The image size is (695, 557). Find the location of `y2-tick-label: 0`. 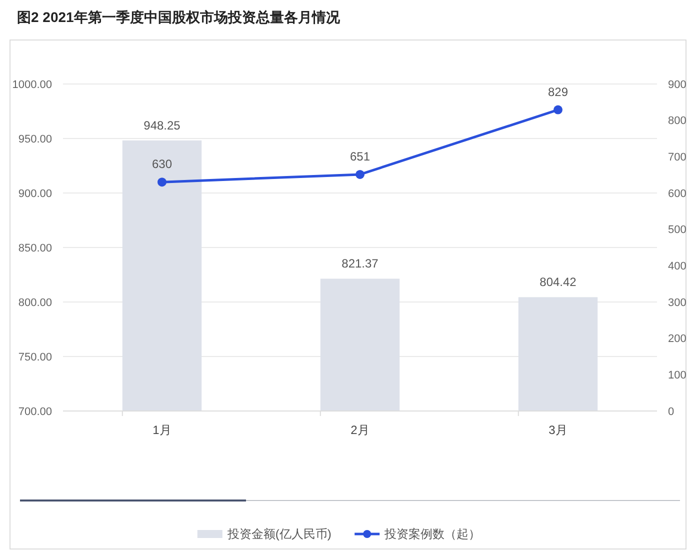

y2-tick-label: 0 is located at coordinates (671, 412).